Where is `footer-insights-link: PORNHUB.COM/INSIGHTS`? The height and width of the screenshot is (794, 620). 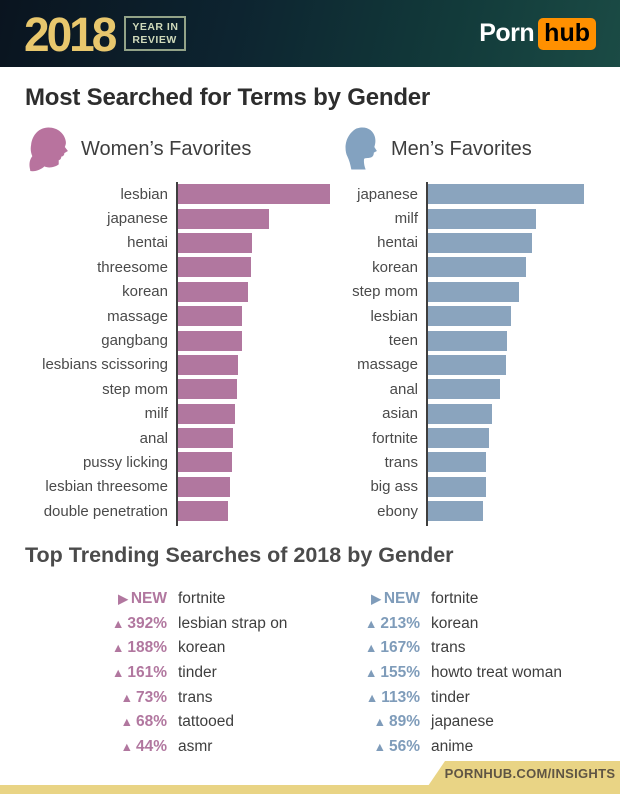 footer-insights-link: PORNHUB.COM/INSIGHTS is located at coordinates (524, 773).